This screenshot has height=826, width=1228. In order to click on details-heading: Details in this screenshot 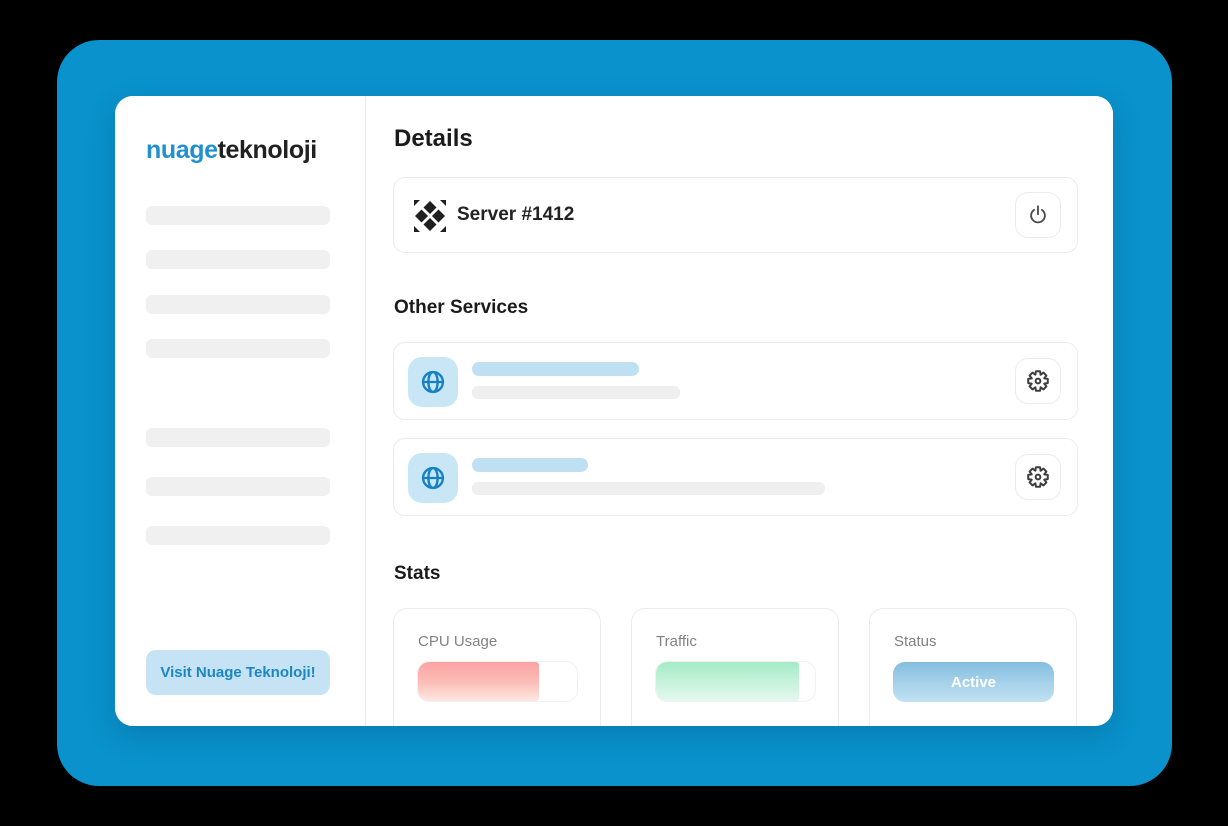, I will do `click(433, 138)`.